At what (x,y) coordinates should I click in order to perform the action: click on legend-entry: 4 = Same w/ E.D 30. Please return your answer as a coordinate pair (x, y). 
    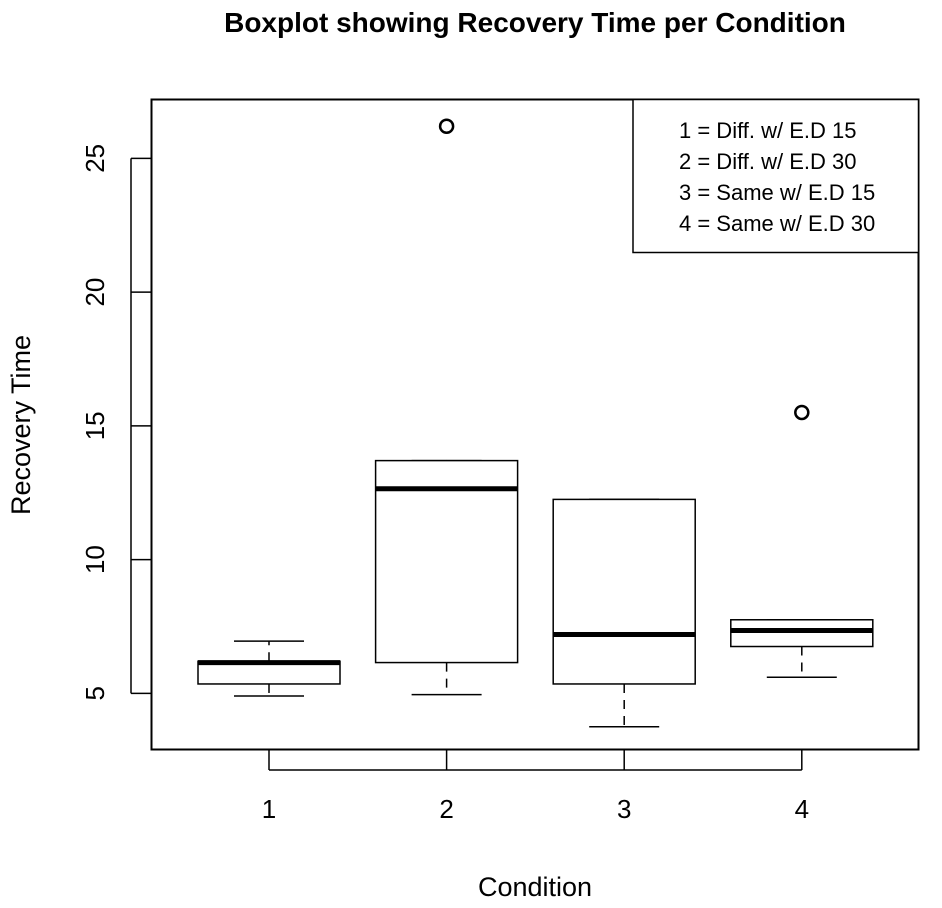
    Looking at the image, I should click on (777, 223).